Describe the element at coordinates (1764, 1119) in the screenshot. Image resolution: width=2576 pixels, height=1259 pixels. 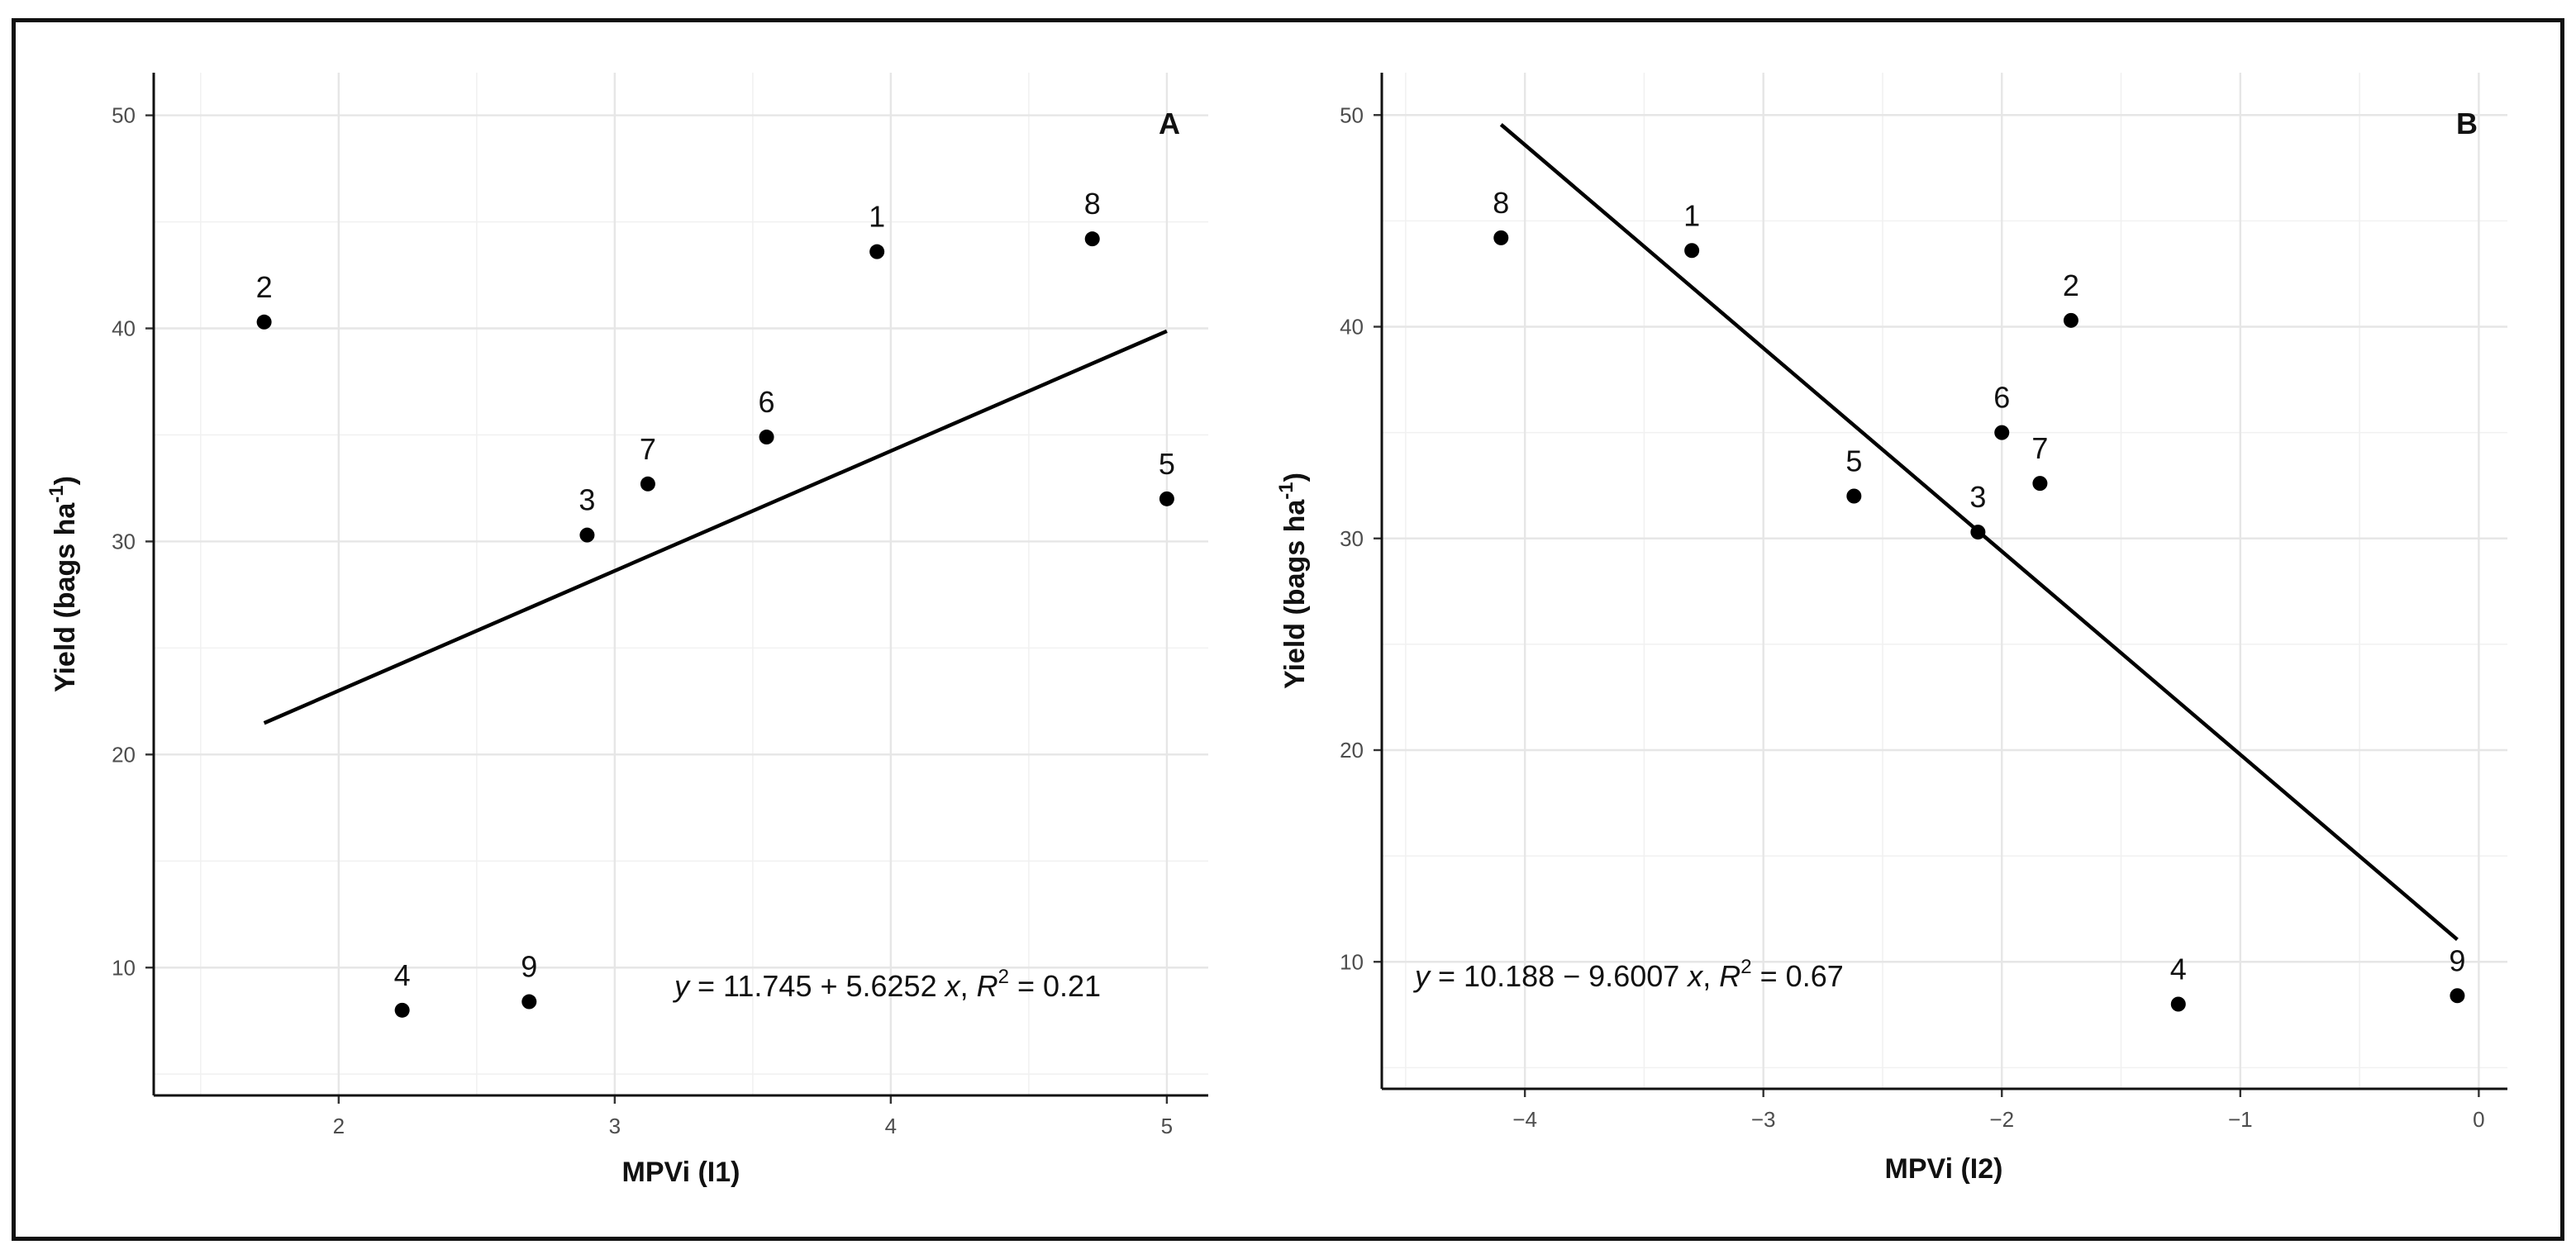
I see `x-tick-label: −3` at that location.